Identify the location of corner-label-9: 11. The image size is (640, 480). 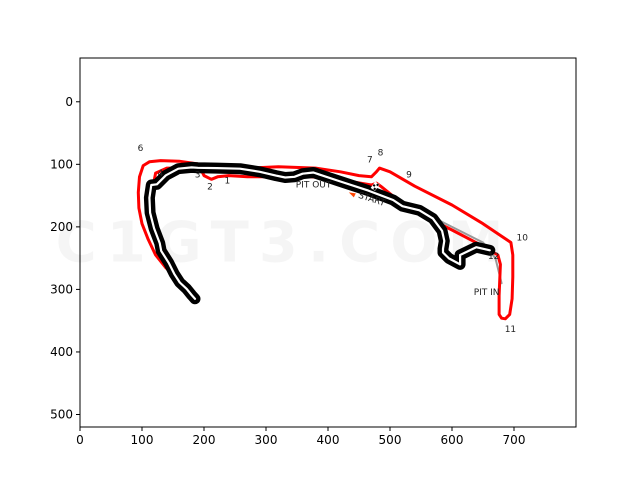
(510, 330).